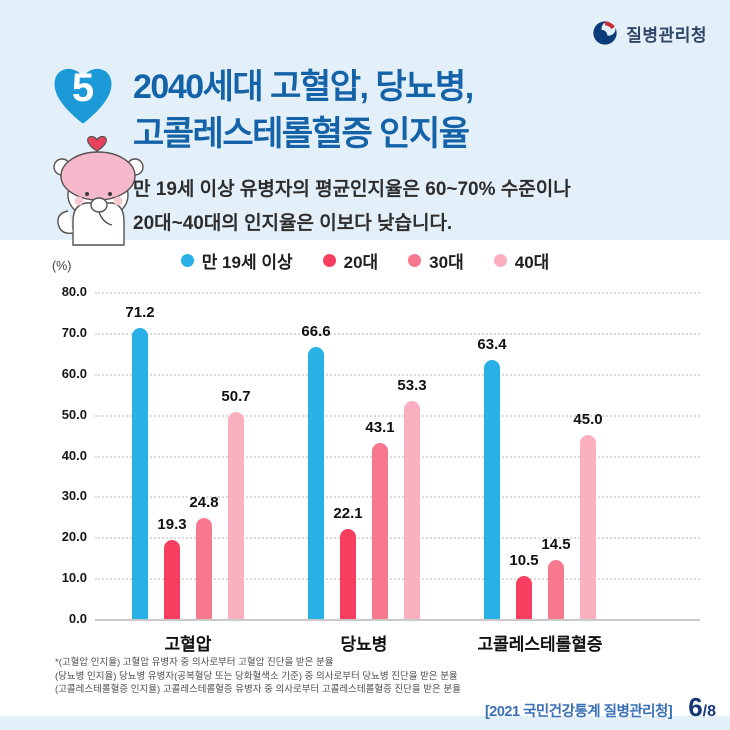 This screenshot has width=730, height=730. I want to click on agency-logo: 질병관리청, so click(649, 33).